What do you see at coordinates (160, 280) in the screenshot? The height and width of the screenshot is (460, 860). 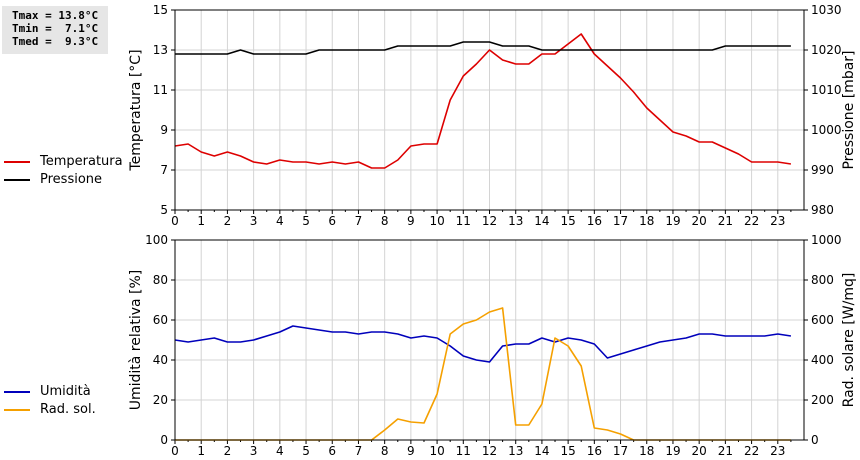 I see `y-tick-label: 80` at bounding box center [160, 280].